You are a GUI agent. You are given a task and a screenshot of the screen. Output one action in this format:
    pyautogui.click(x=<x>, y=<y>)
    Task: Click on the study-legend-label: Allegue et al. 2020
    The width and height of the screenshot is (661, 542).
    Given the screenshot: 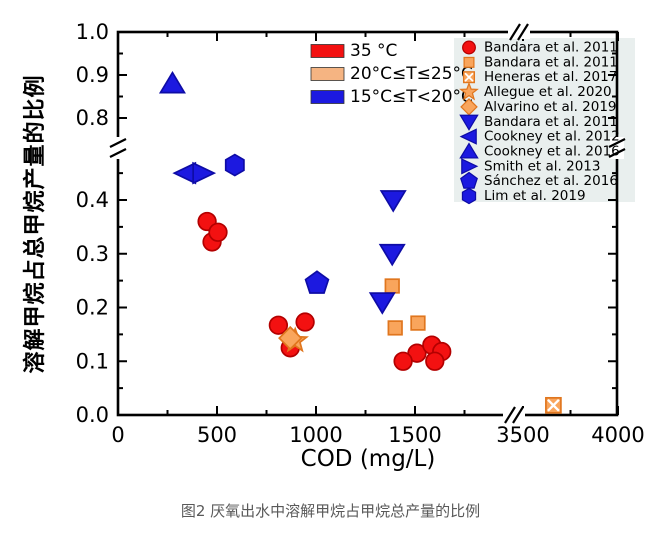 What is the action you would take?
    pyautogui.click(x=548, y=92)
    